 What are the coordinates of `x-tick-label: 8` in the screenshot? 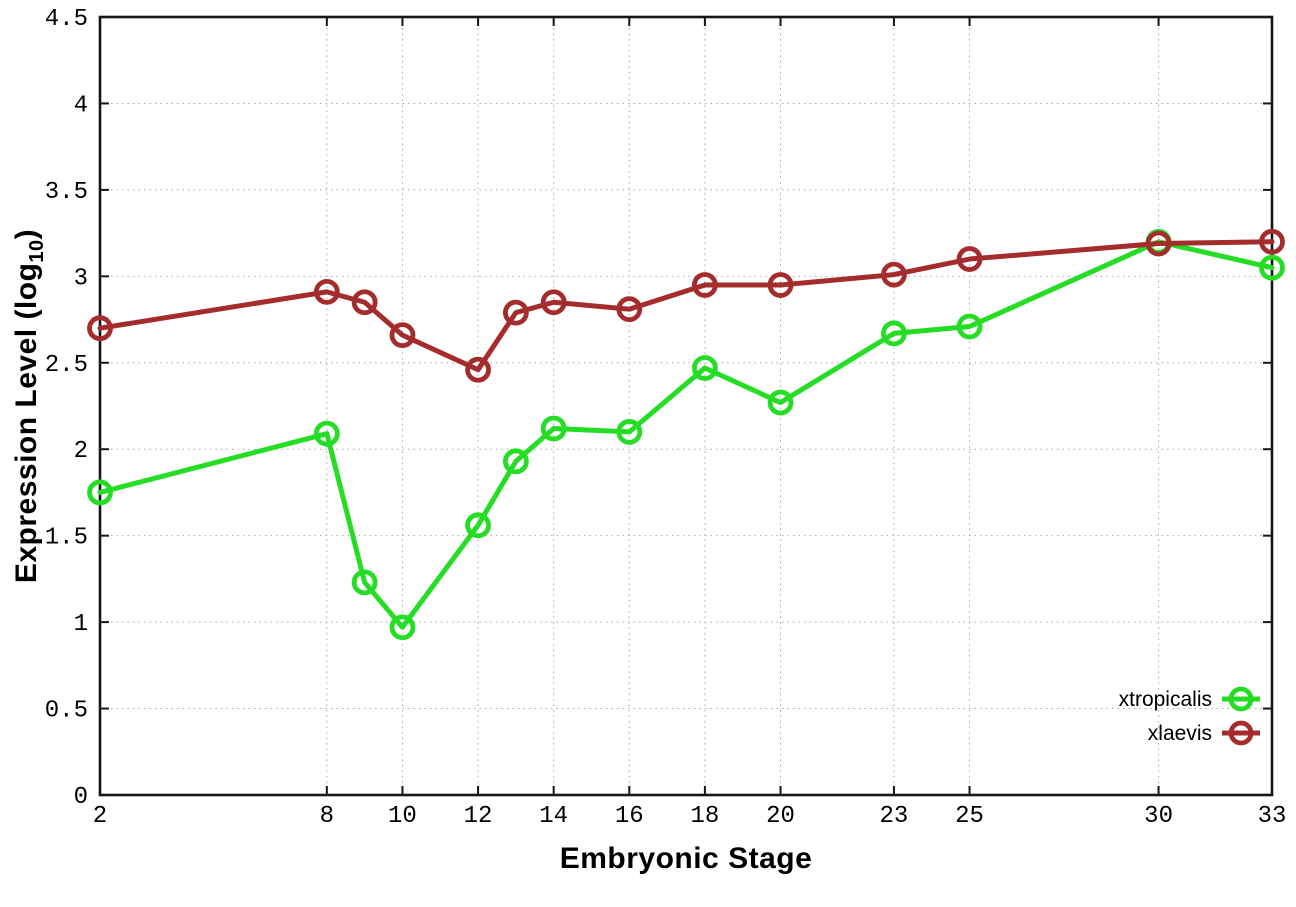 It's located at (327, 816).